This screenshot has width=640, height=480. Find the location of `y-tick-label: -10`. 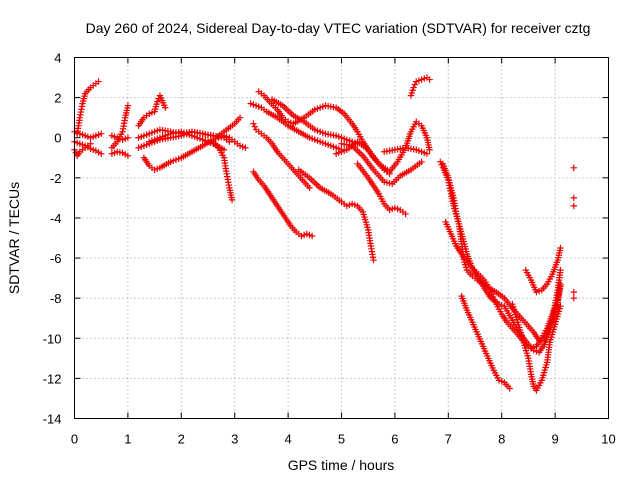

y-tick-label: -10 is located at coordinates (52, 338).